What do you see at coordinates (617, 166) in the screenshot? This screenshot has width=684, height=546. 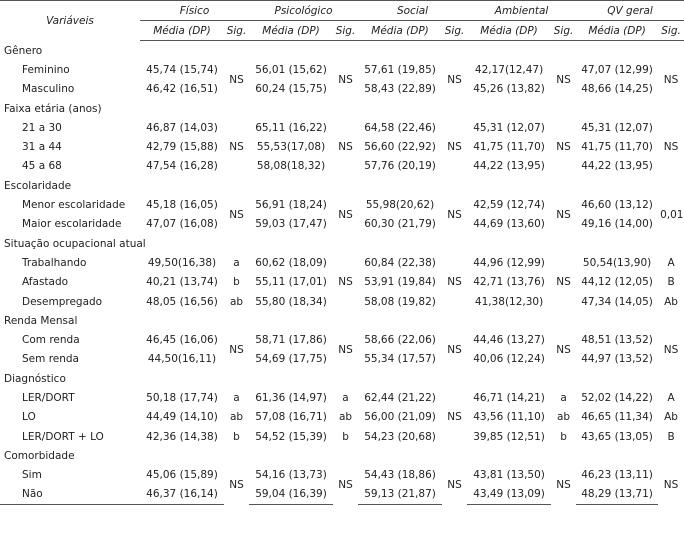 I see `mean-value: 44,22 (13,95)` at bounding box center [617, 166].